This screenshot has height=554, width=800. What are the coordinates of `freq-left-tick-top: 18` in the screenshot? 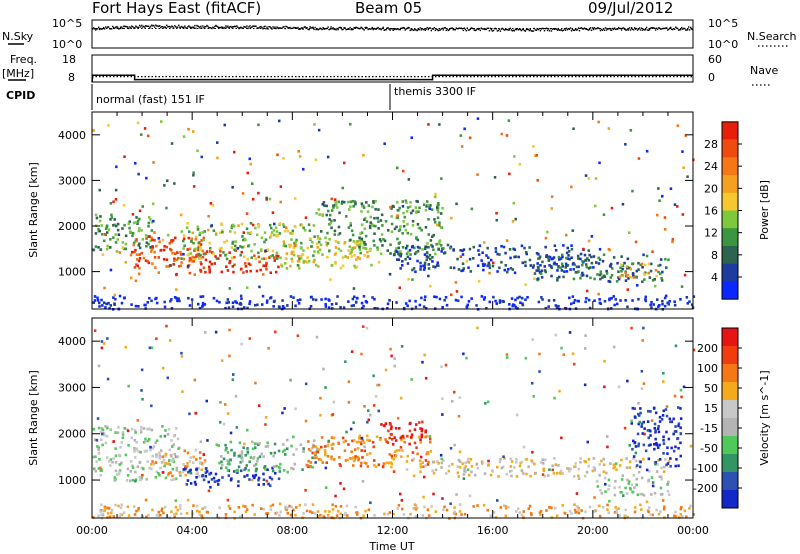 It's located at (69, 59).